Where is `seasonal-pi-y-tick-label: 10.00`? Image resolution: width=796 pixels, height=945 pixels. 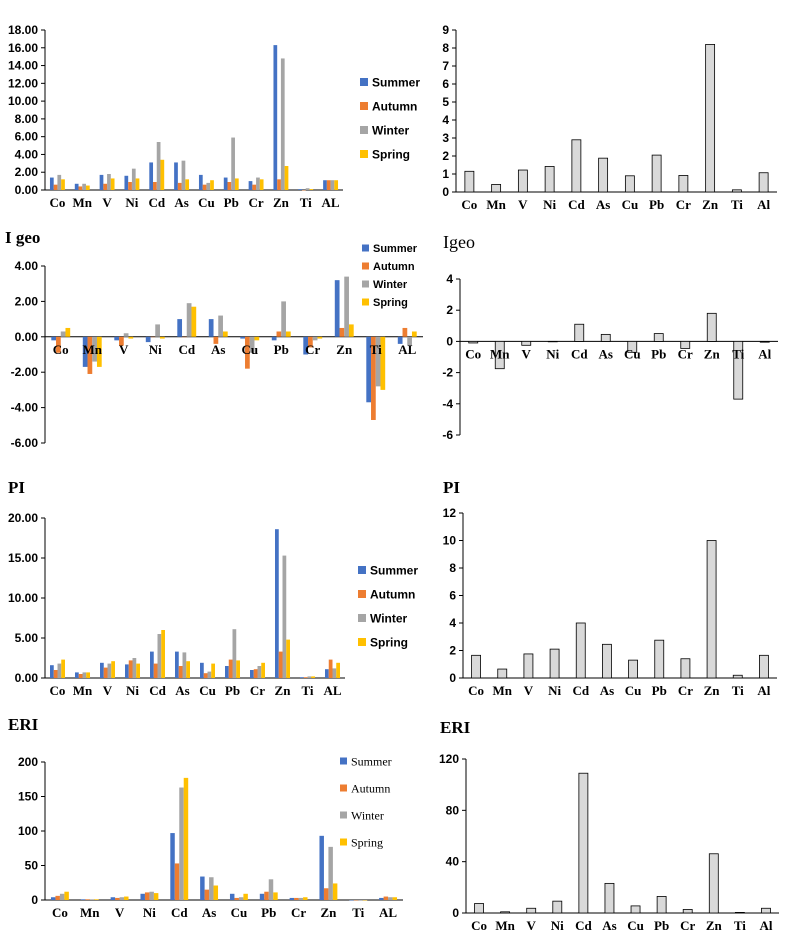
seasonal-pi-y-tick-label: 10.00 is located at coordinates (23, 598).